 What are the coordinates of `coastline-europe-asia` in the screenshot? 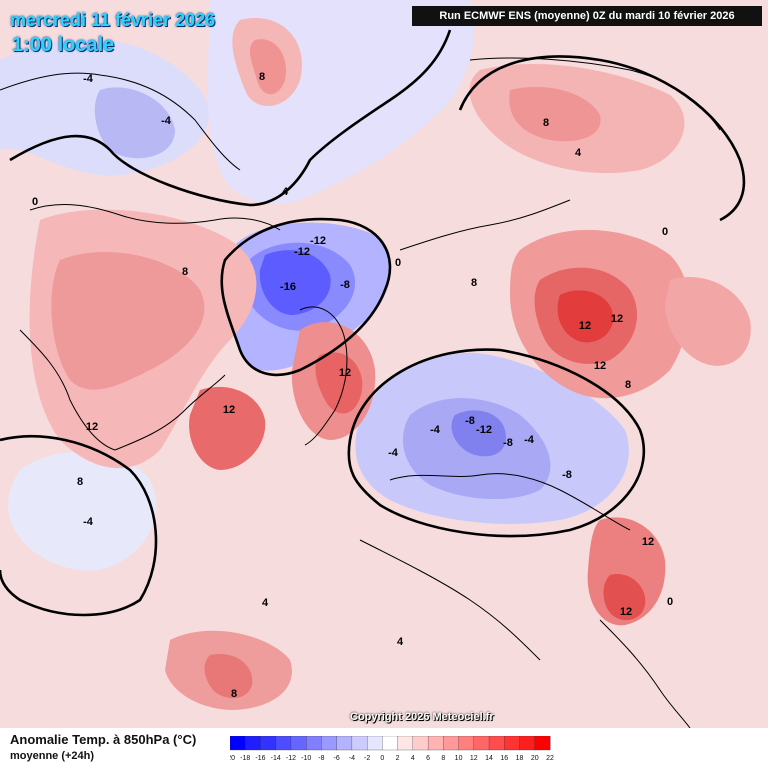 It's located at (510, 502).